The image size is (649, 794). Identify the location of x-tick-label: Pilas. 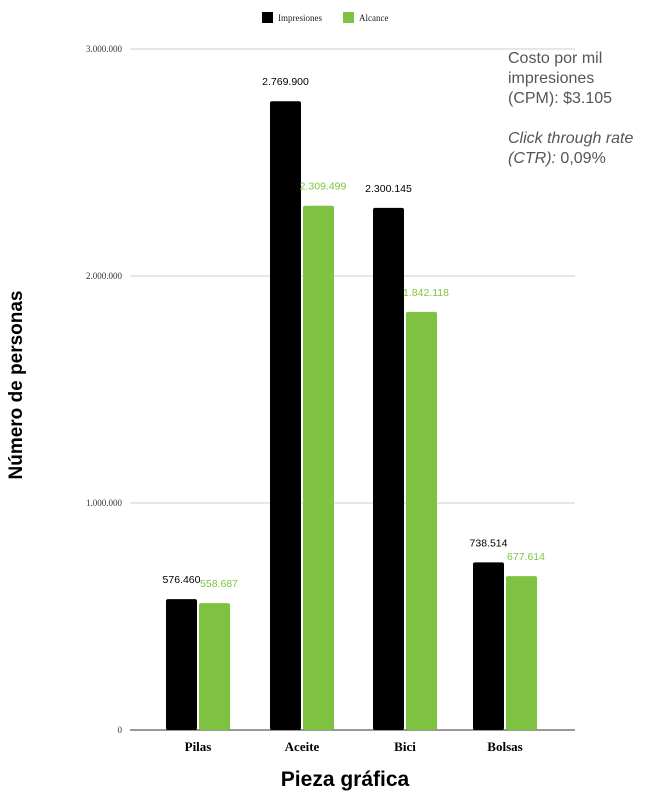
(198, 746).